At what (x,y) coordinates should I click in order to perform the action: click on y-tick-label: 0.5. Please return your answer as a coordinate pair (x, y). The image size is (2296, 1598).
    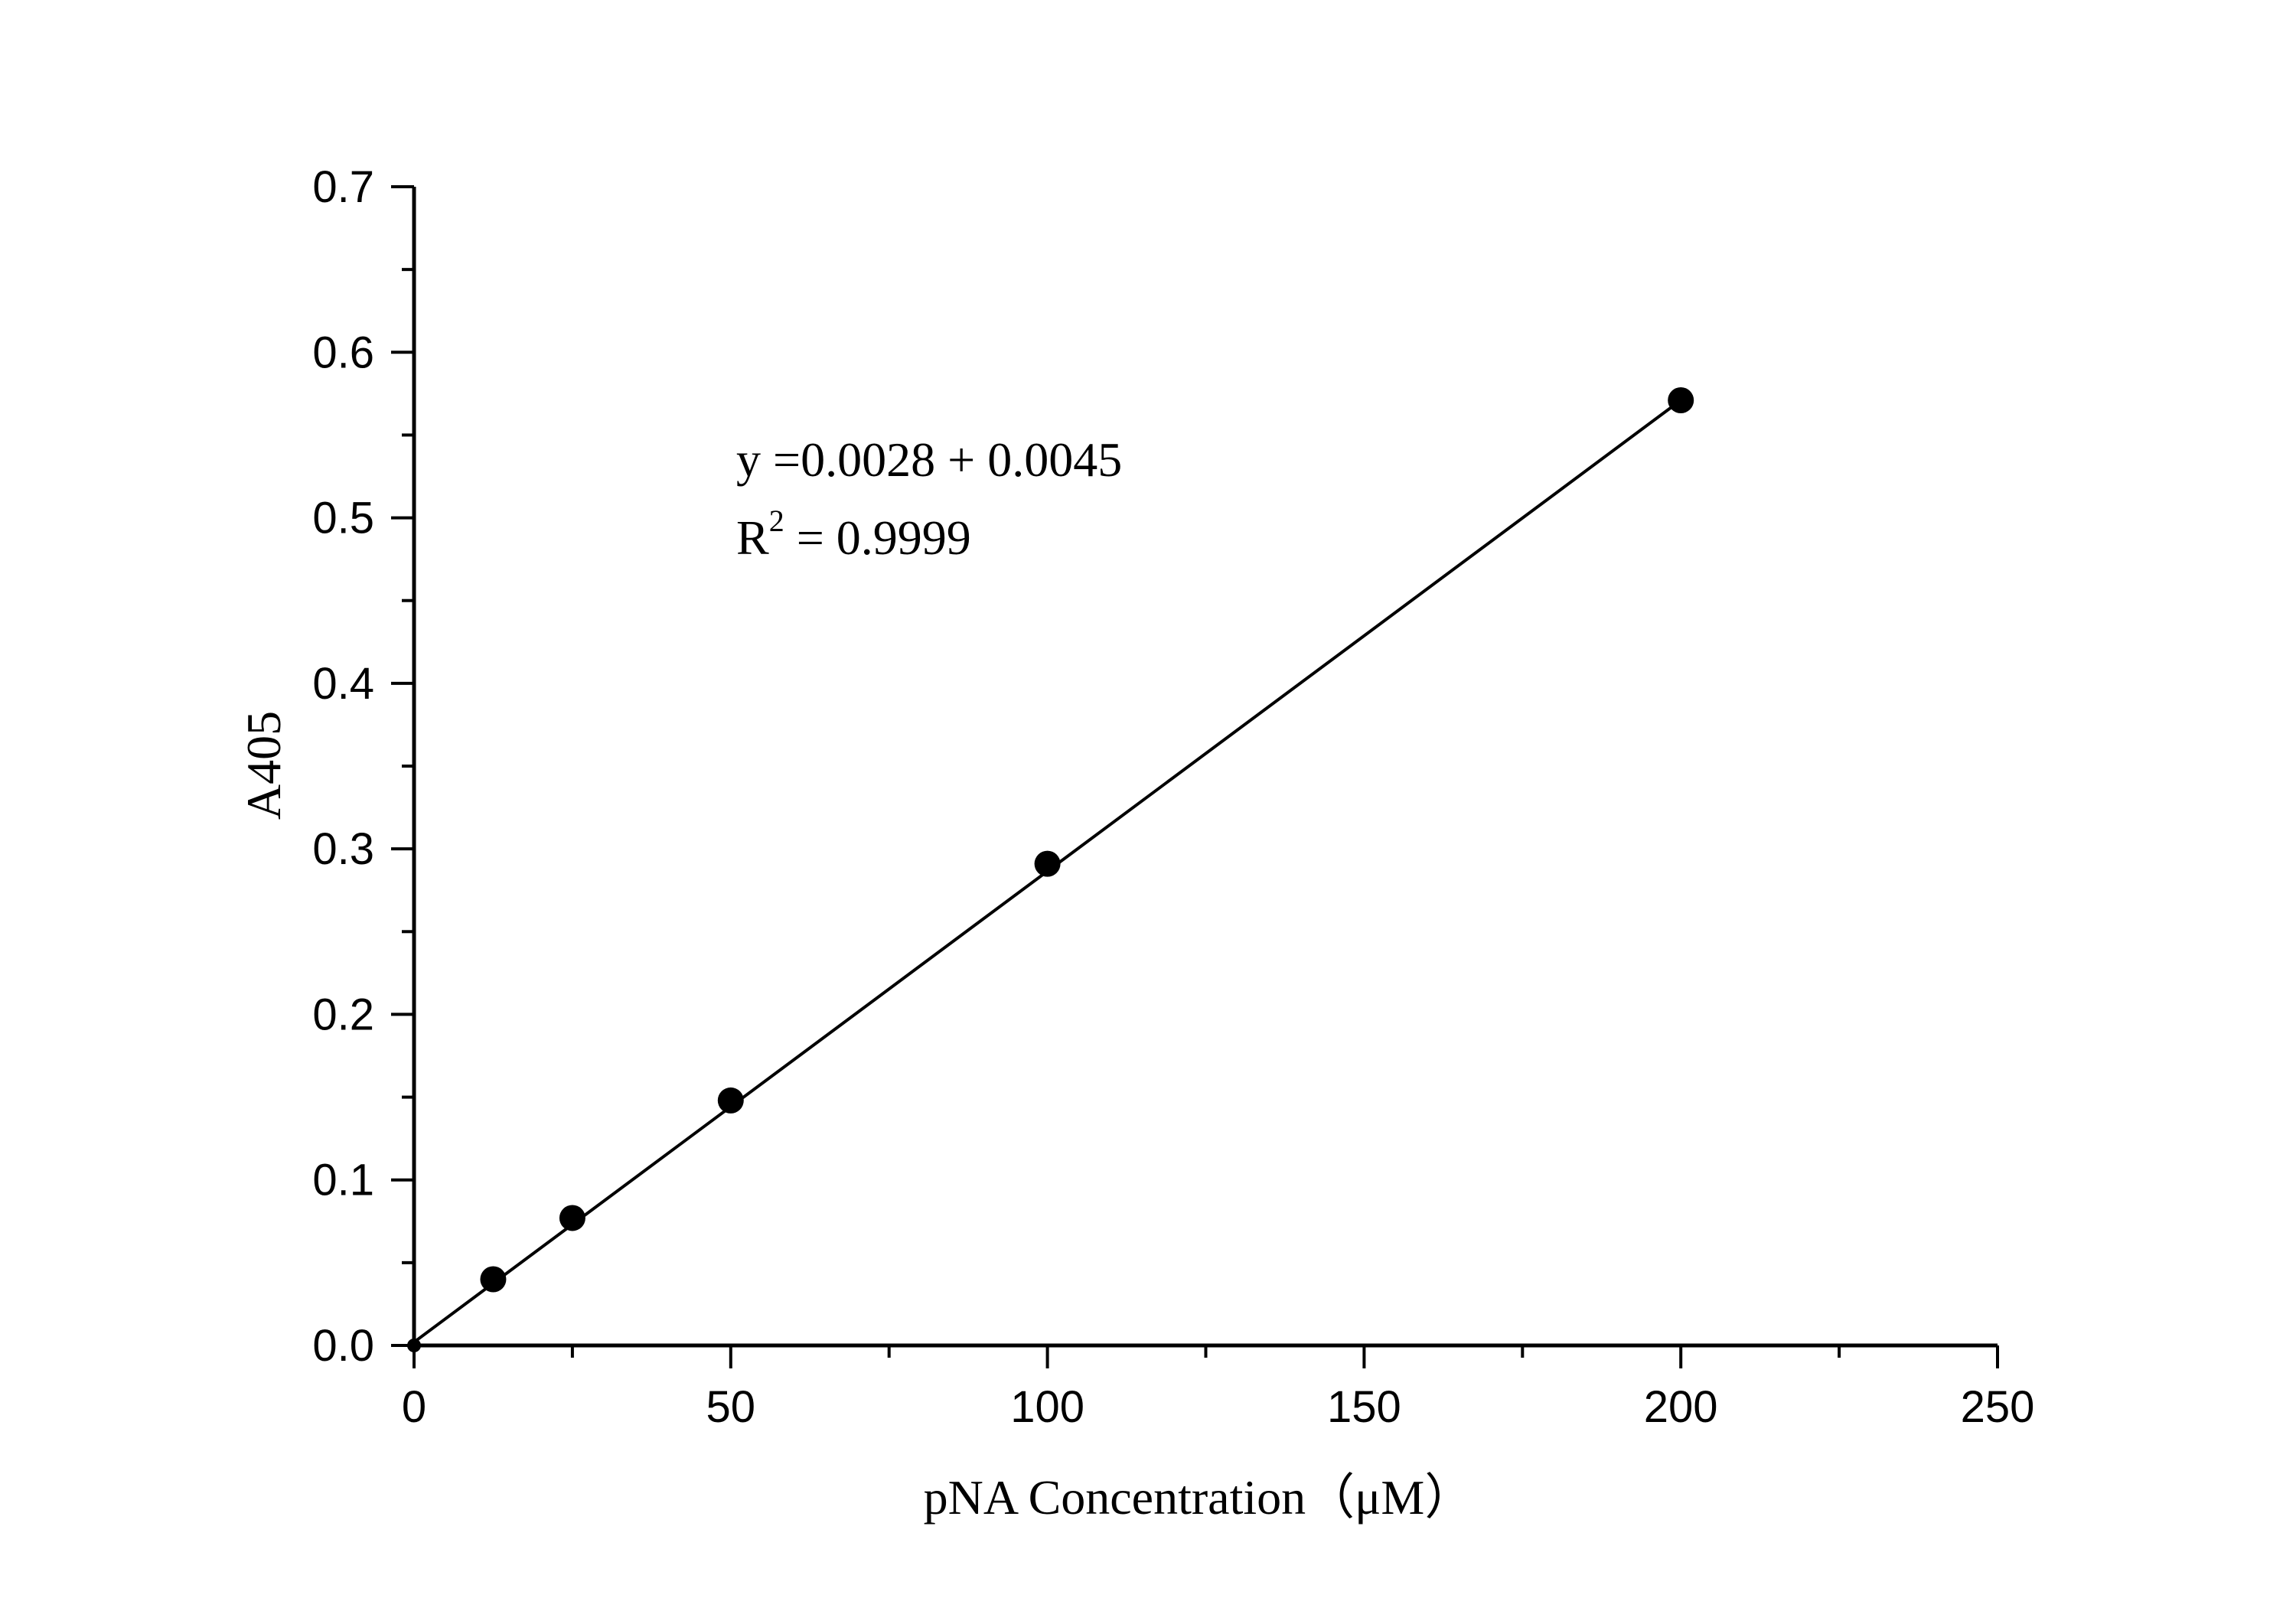
    Looking at the image, I should click on (343, 518).